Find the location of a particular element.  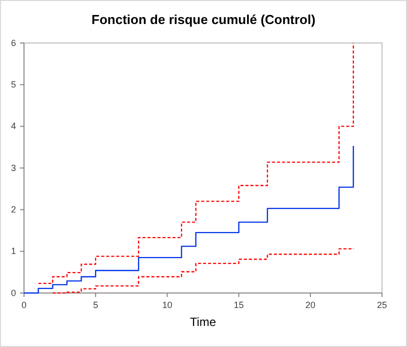

chart-title: Fonction de risque cumulé (Control) is located at coordinates (204, 19).